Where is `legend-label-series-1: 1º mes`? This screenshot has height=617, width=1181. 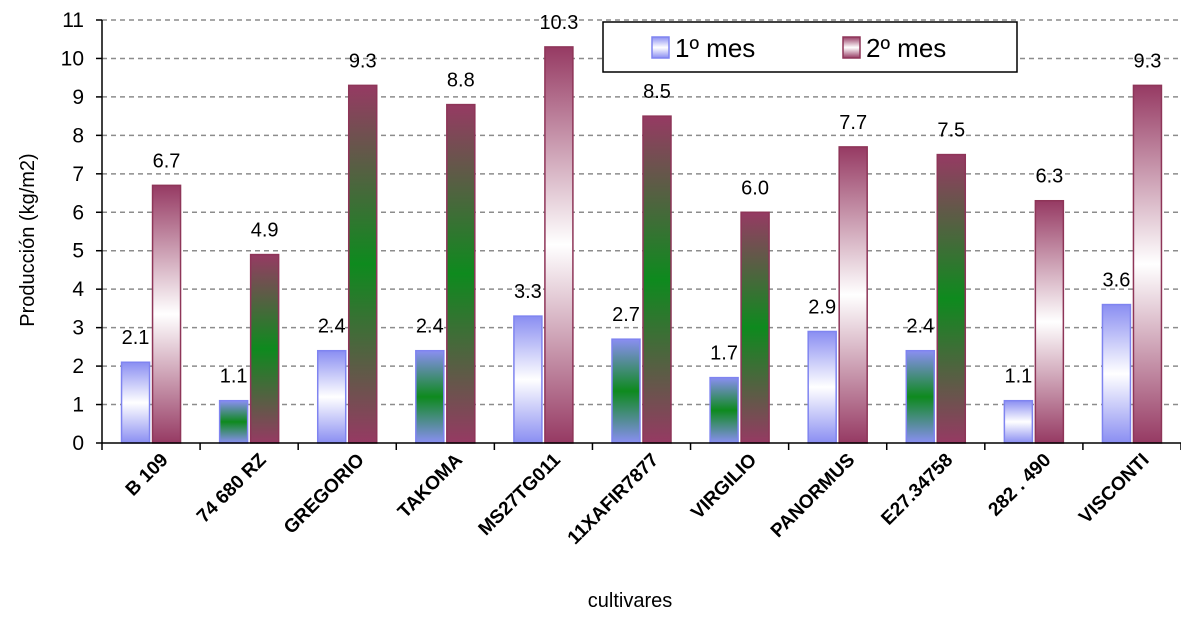
legend-label-series-1: 1º mes is located at coordinates (715, 48).